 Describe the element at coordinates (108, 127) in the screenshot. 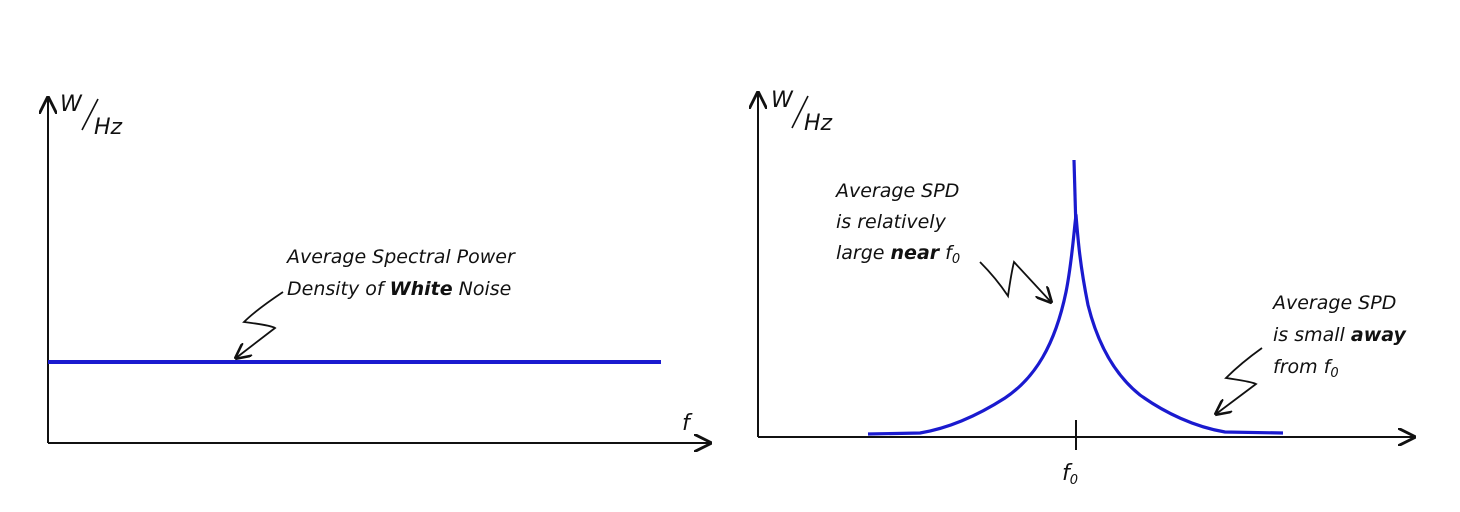

I see `left-y-unit-bottom: Hz` at that location.